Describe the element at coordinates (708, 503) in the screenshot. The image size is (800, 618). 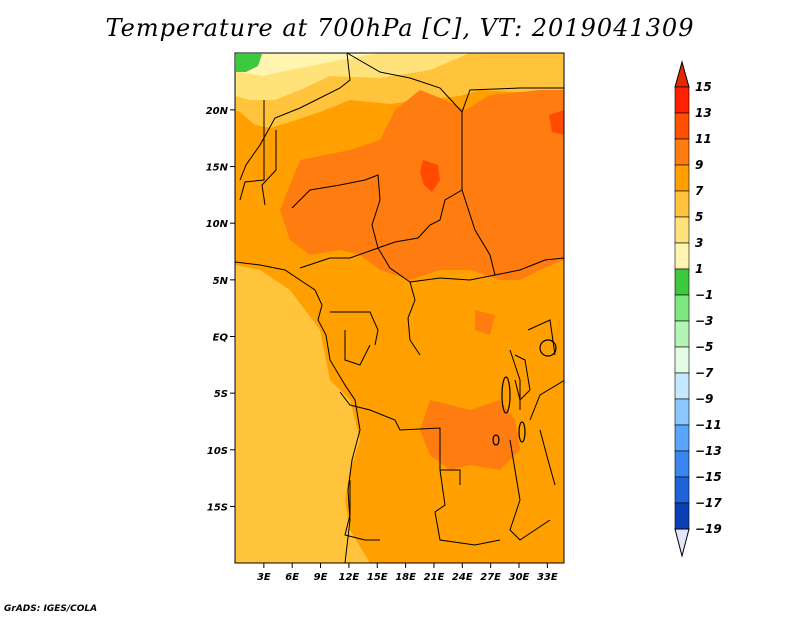
I see `colorbar-label: −17` at that location.